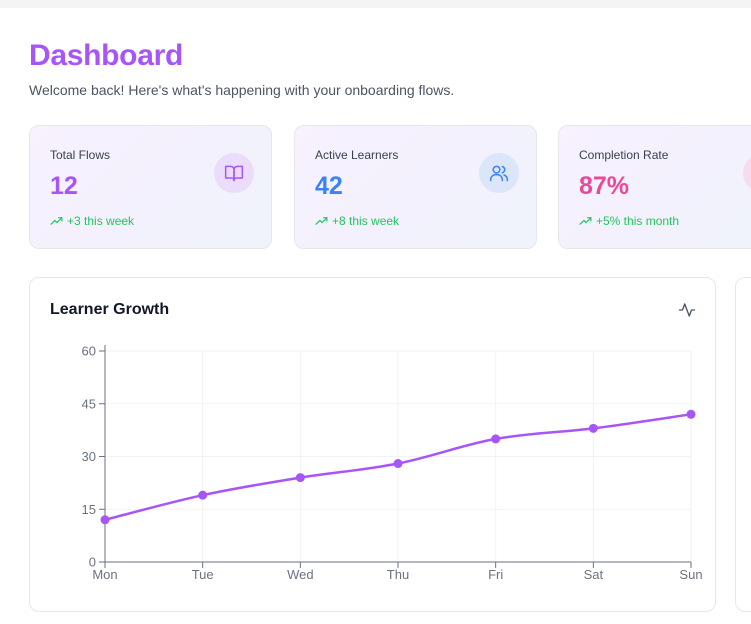  Describe the element at coordinates (104, 574) in the screenshot. I see `x-tick-label: Mon` at that location.